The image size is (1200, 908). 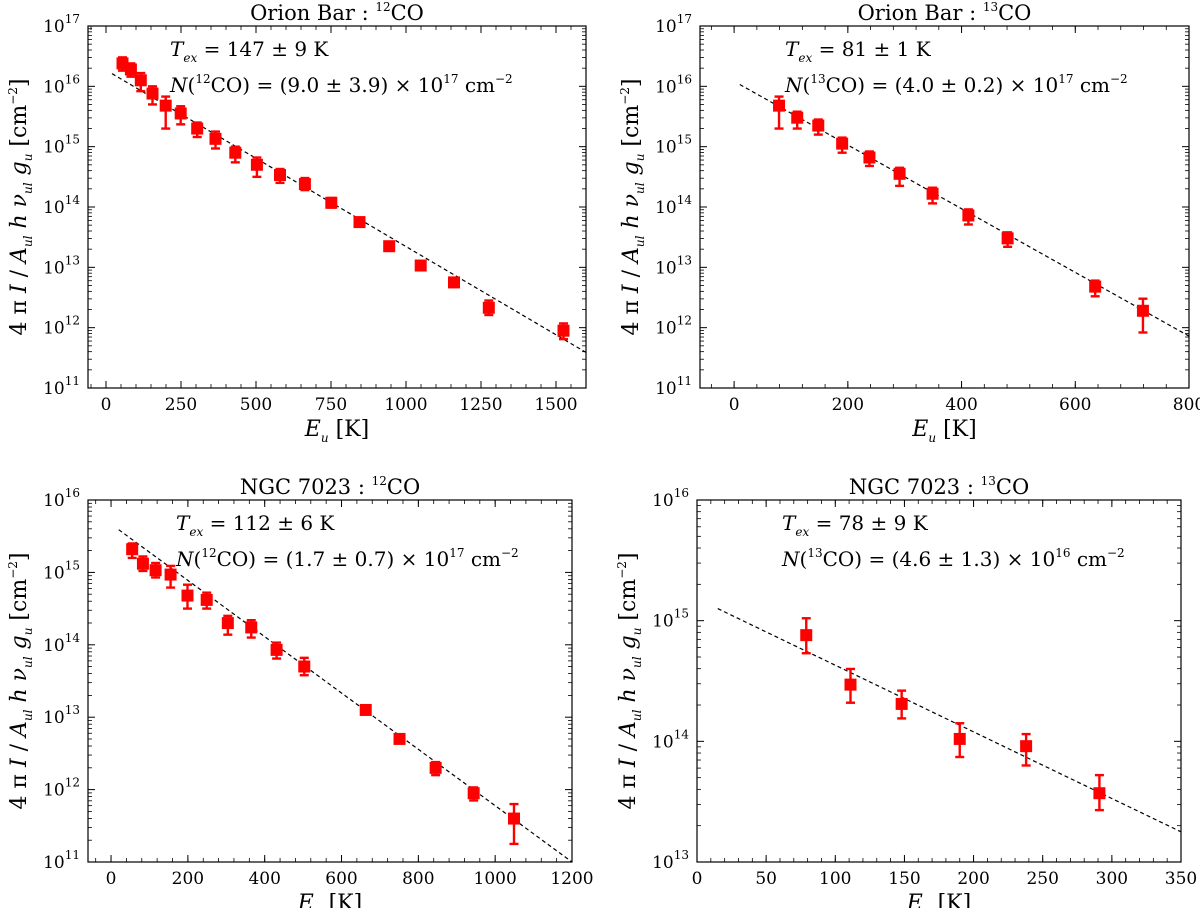 What do you see at coordinates (28, 715) in the screenshot?
I see `y-label-sub: ul` at bounding box center [28, 715].